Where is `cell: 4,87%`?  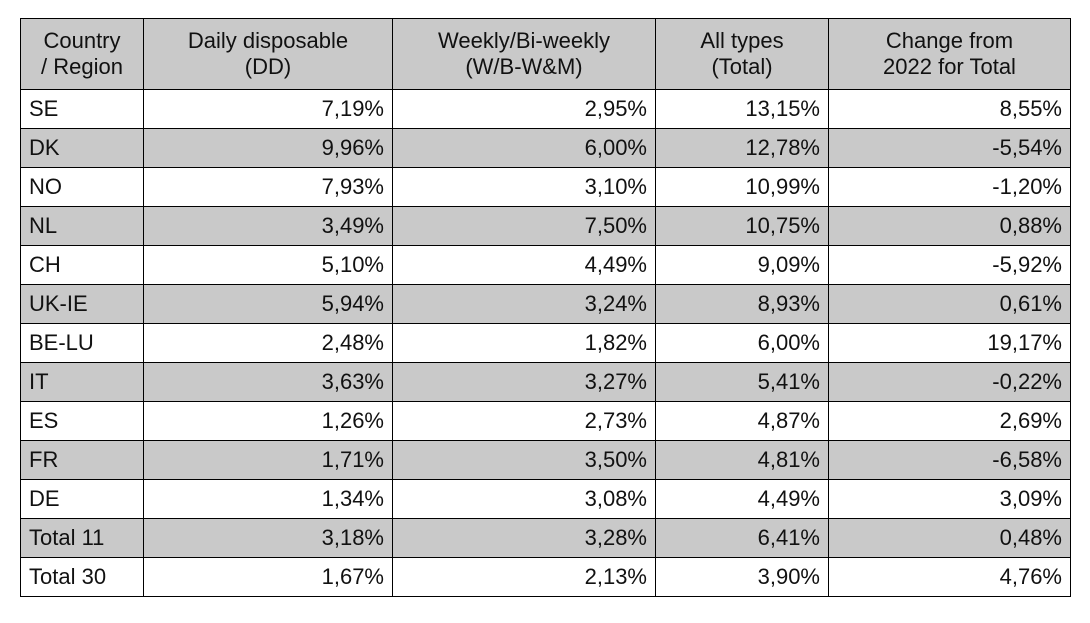
cell: 4,87% is located at coordinates (742, 421).